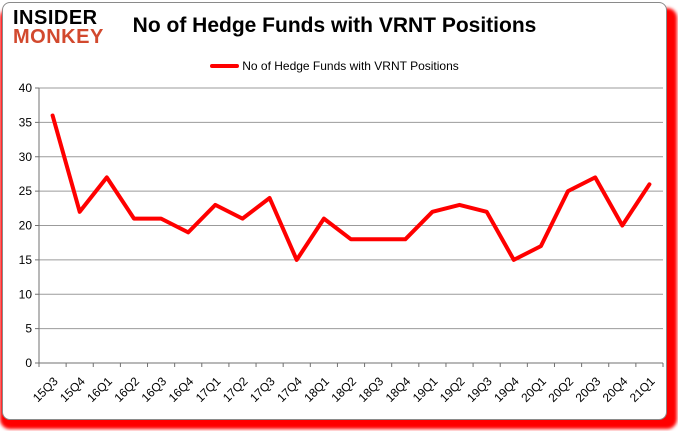 The width and height of the screenshot is (678, 431). Describe the element at coordinates (26, 226) in the screenshot. I see `y-tick-label: 20` at that location.